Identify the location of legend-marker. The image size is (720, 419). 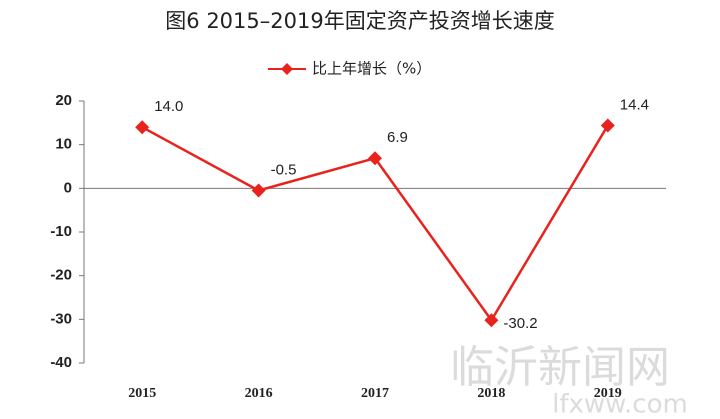
(287, 69).